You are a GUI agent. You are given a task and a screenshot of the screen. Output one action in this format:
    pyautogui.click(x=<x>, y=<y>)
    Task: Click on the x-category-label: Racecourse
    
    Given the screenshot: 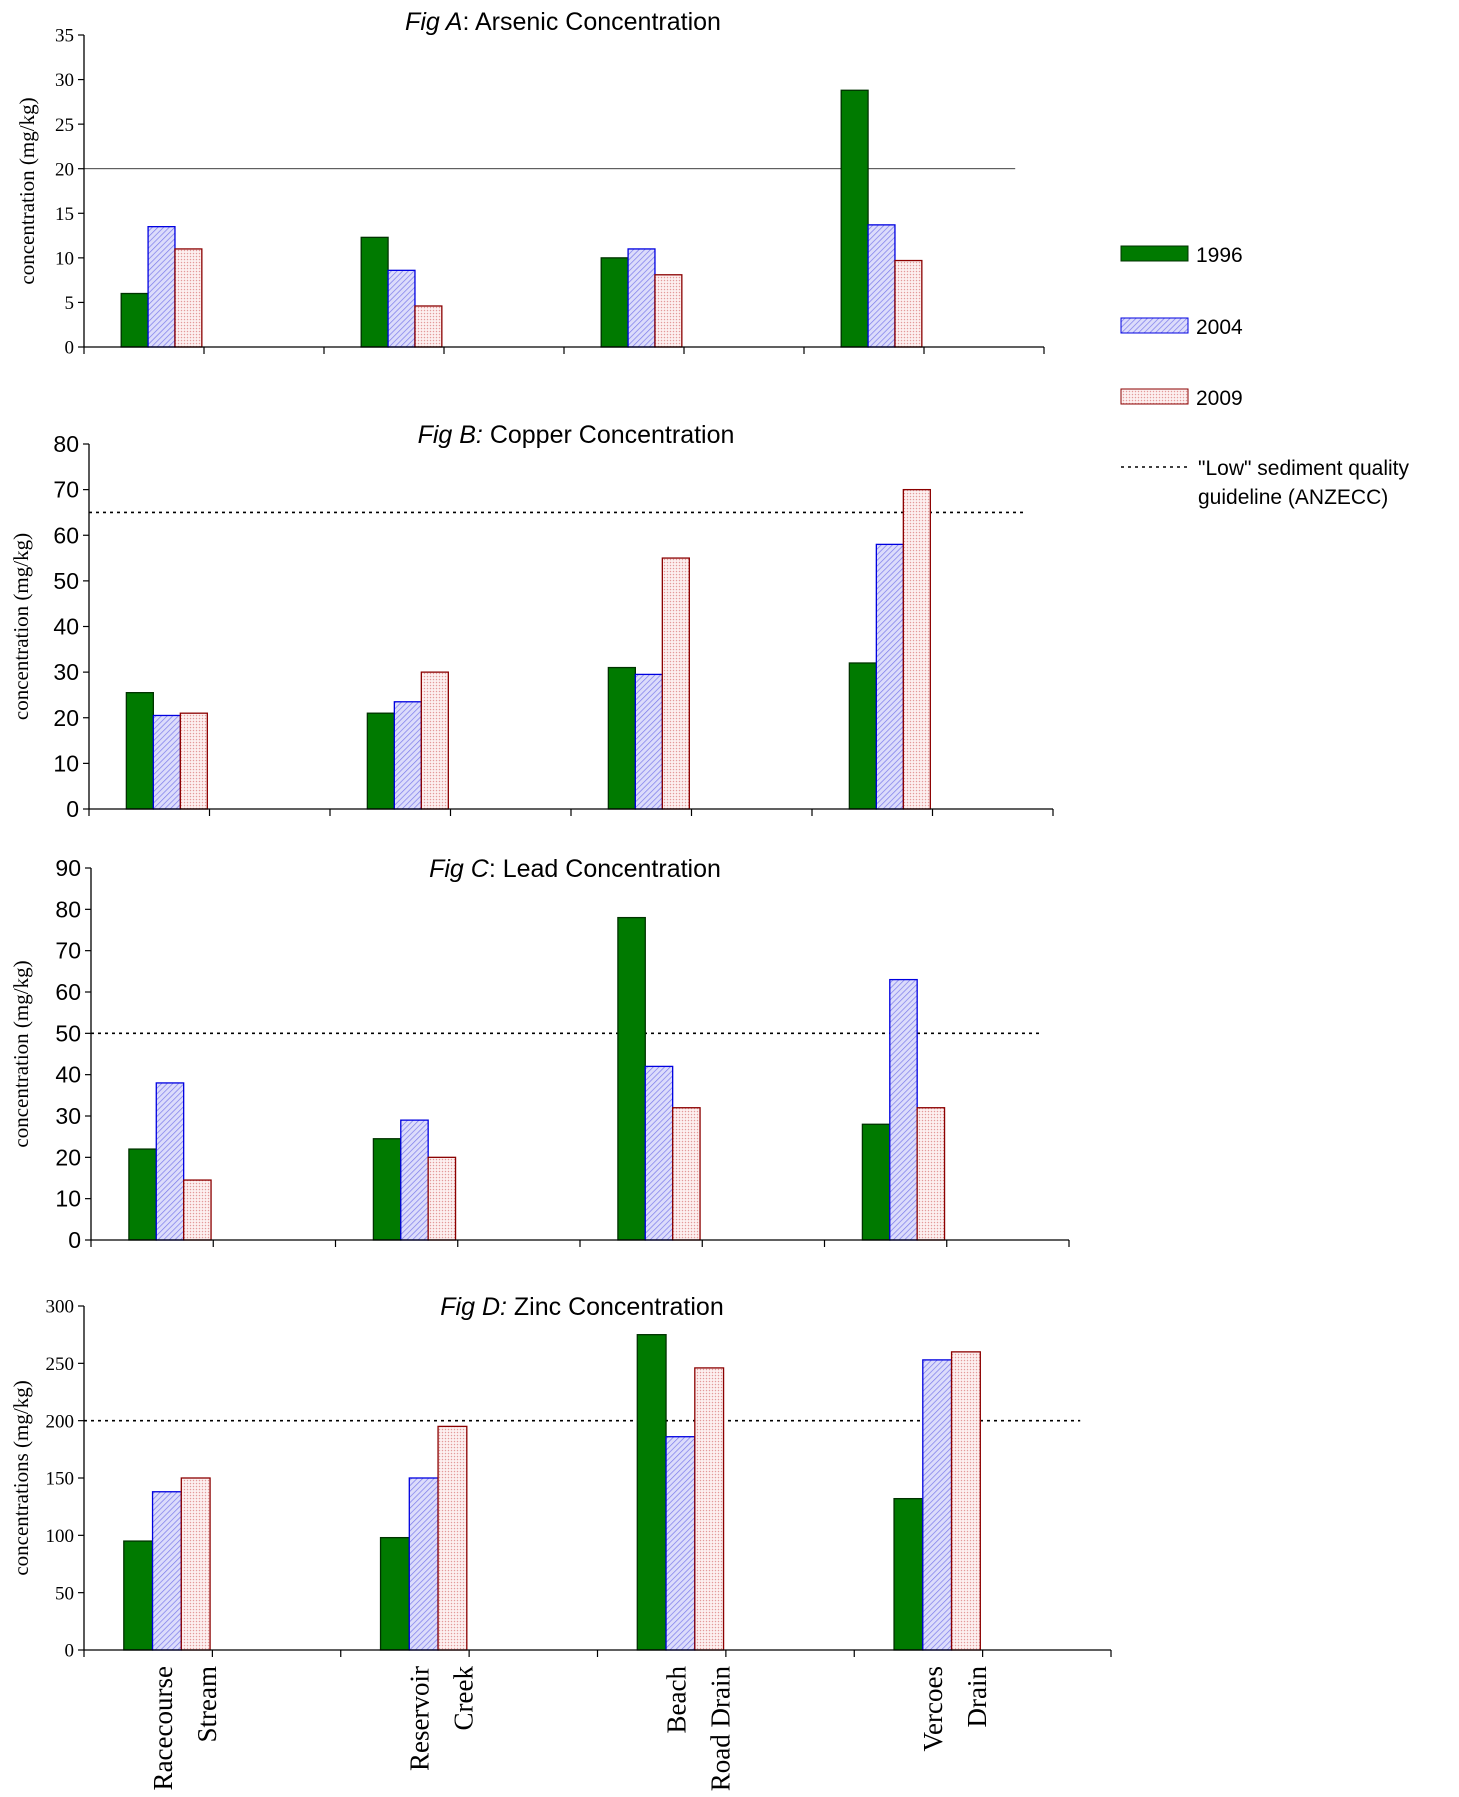 What is the action you would take?
    pyautogui.click(x=163, y=1728)
    